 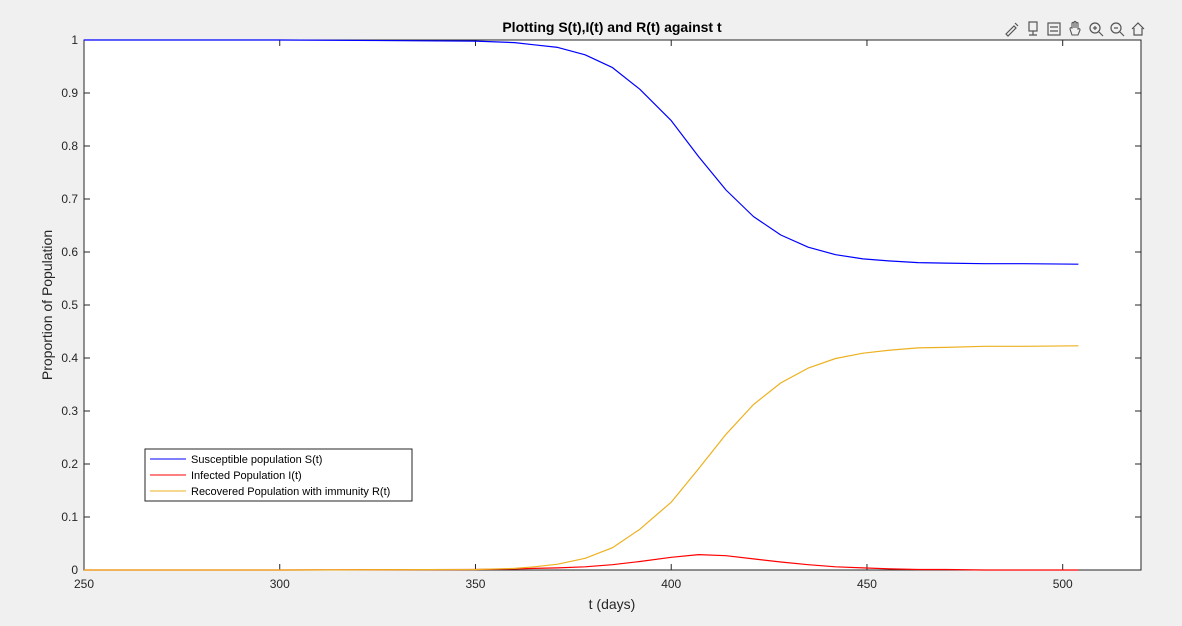 I want to click on x-tick-label: 300, so click(x=280, y=584).